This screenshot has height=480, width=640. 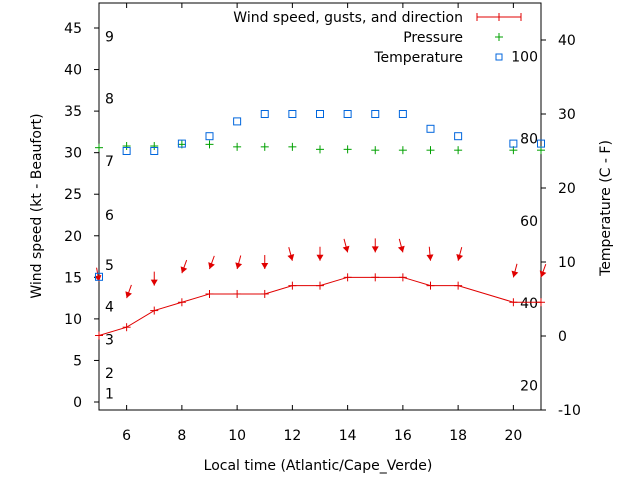 I want to click on y2-tick-label: -10, so click(x=569, y=411).